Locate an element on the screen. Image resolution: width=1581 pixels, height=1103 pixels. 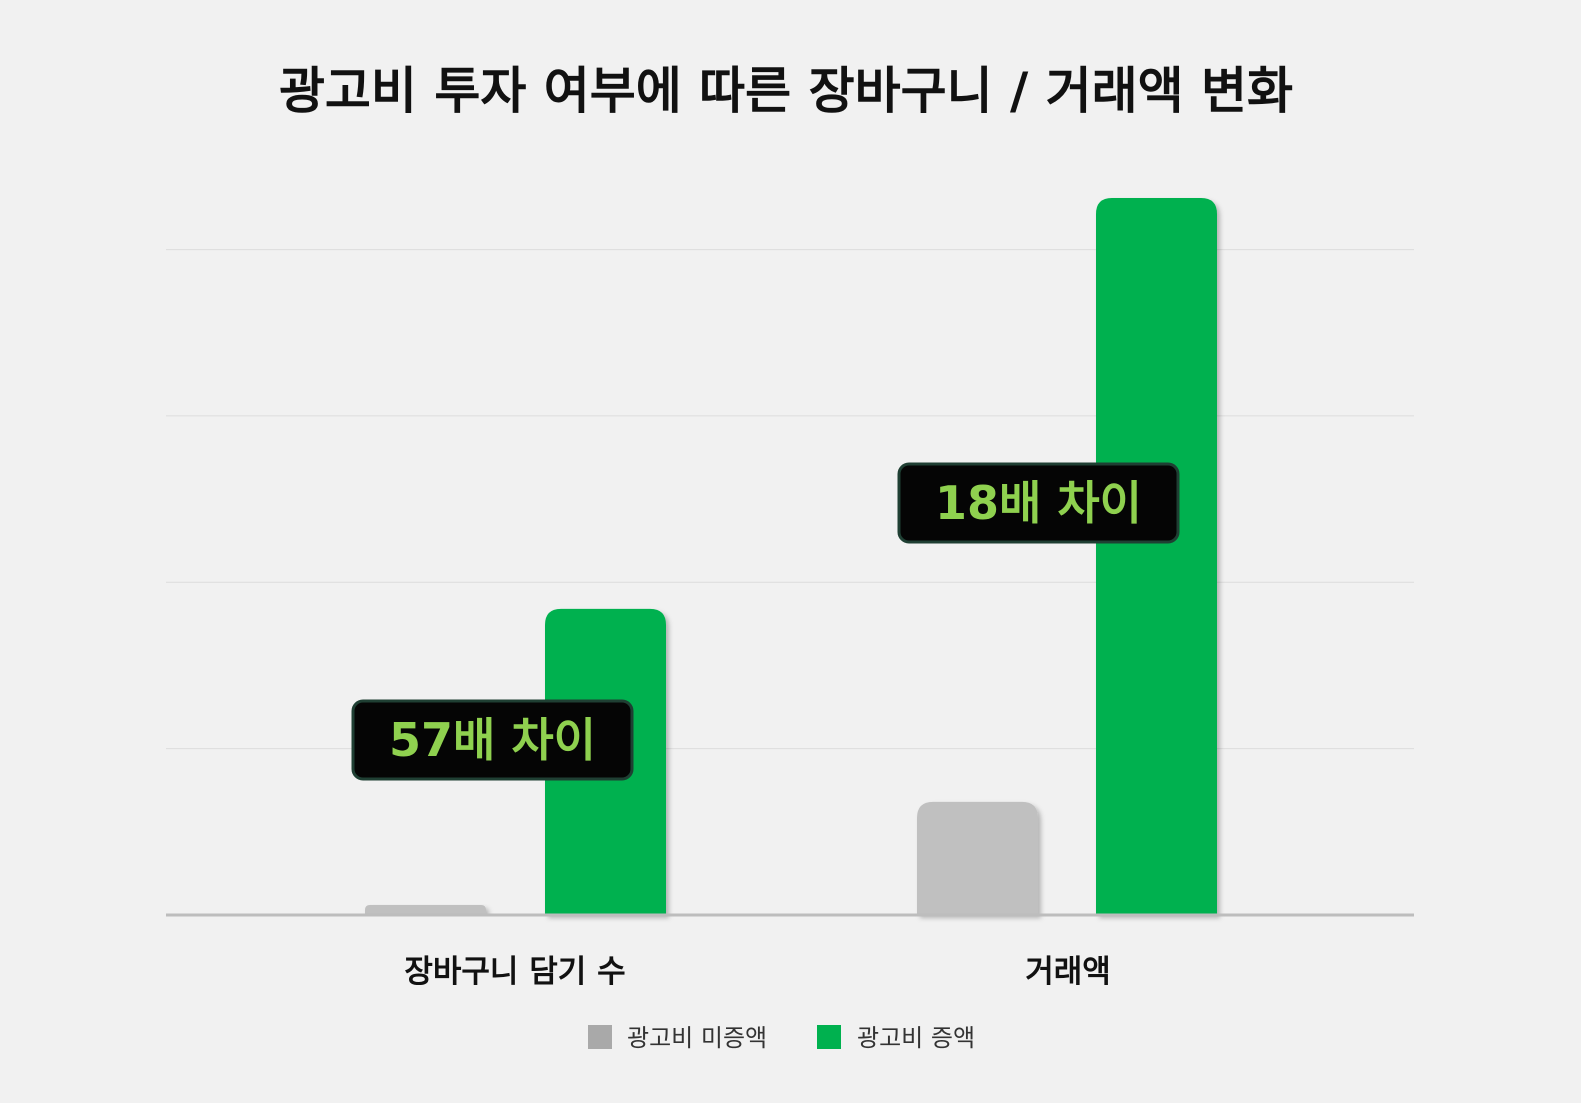
annotation-callout: 57배 차이 is located at coordinates (492, 740).